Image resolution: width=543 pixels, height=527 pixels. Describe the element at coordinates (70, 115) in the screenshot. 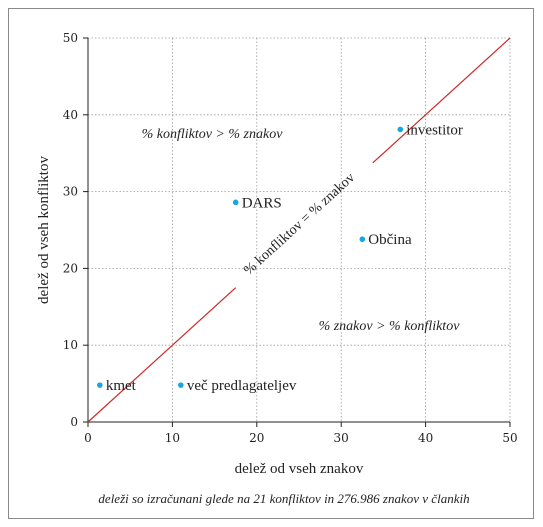

I see `y-tick-label: 40` at that location.